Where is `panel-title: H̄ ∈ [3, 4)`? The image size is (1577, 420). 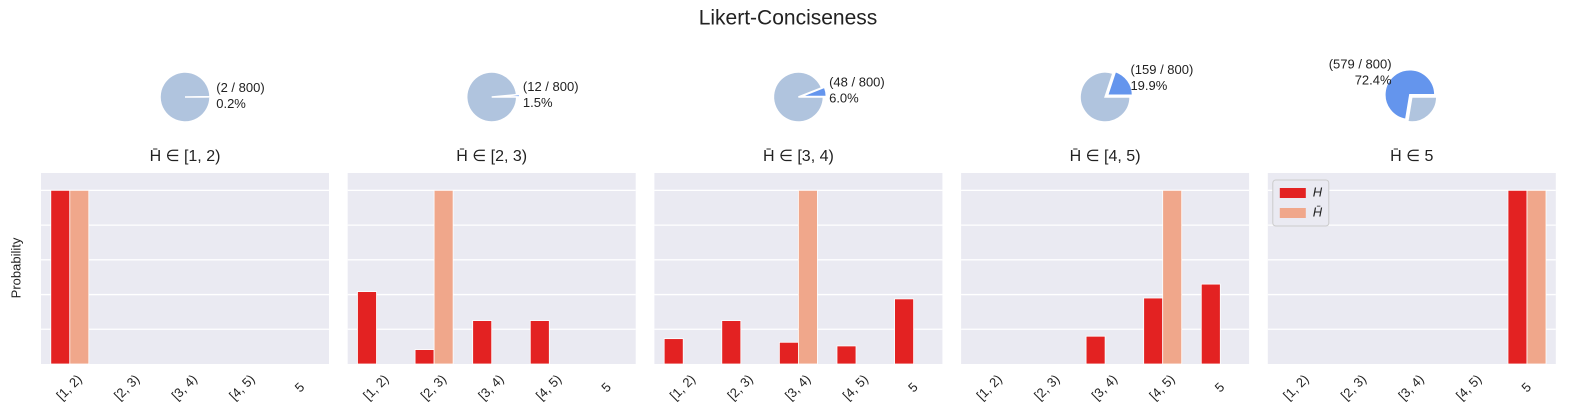
panel-title: H̄ ∈ [3, 4) is located at coordinates (798, 156).